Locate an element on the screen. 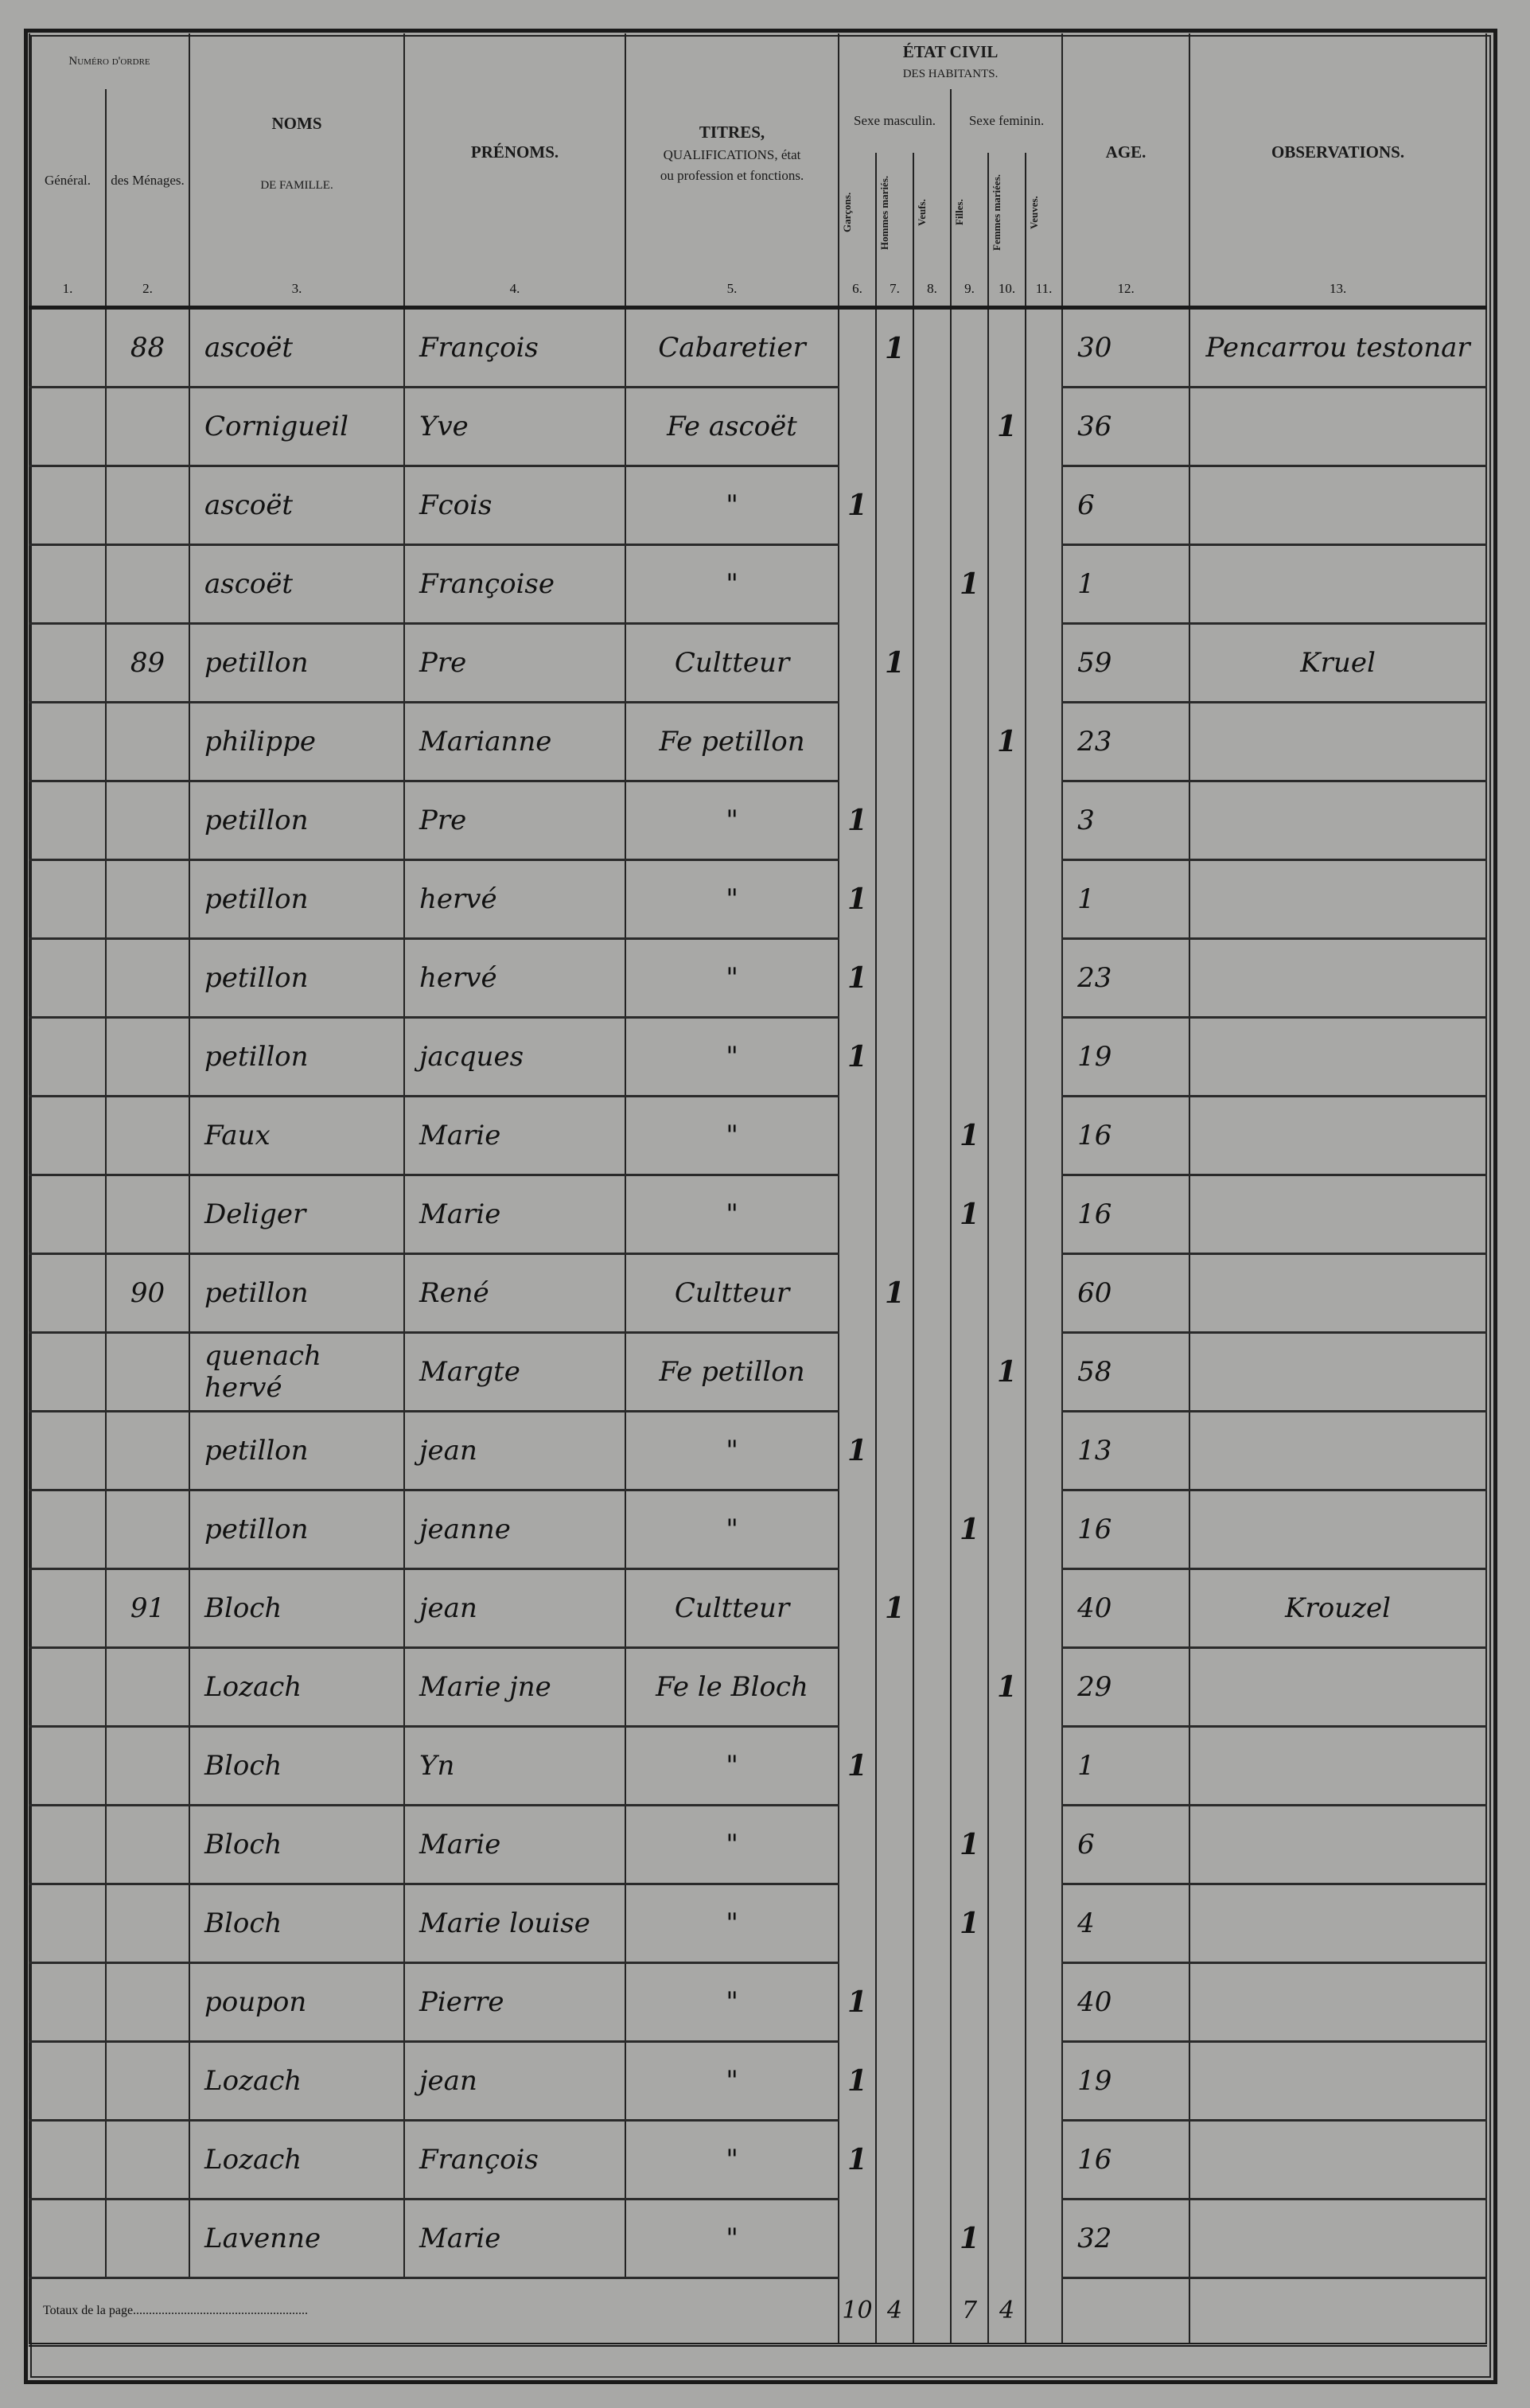  header-veufs: Veufs. is located at coordinates (932, 213).